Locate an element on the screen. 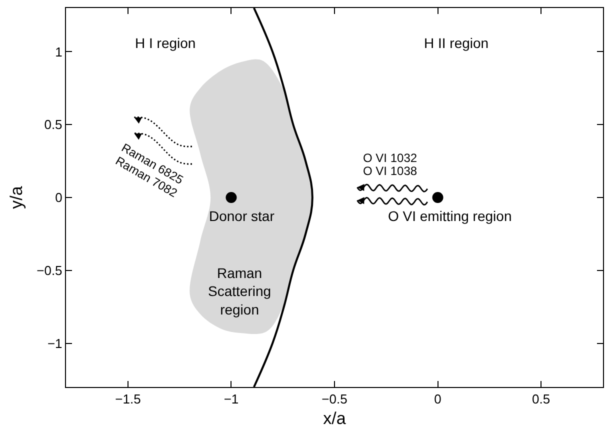 The width and height of the screenshot is (613, 428). annotation: H I region is located at coordinates (165, 43).